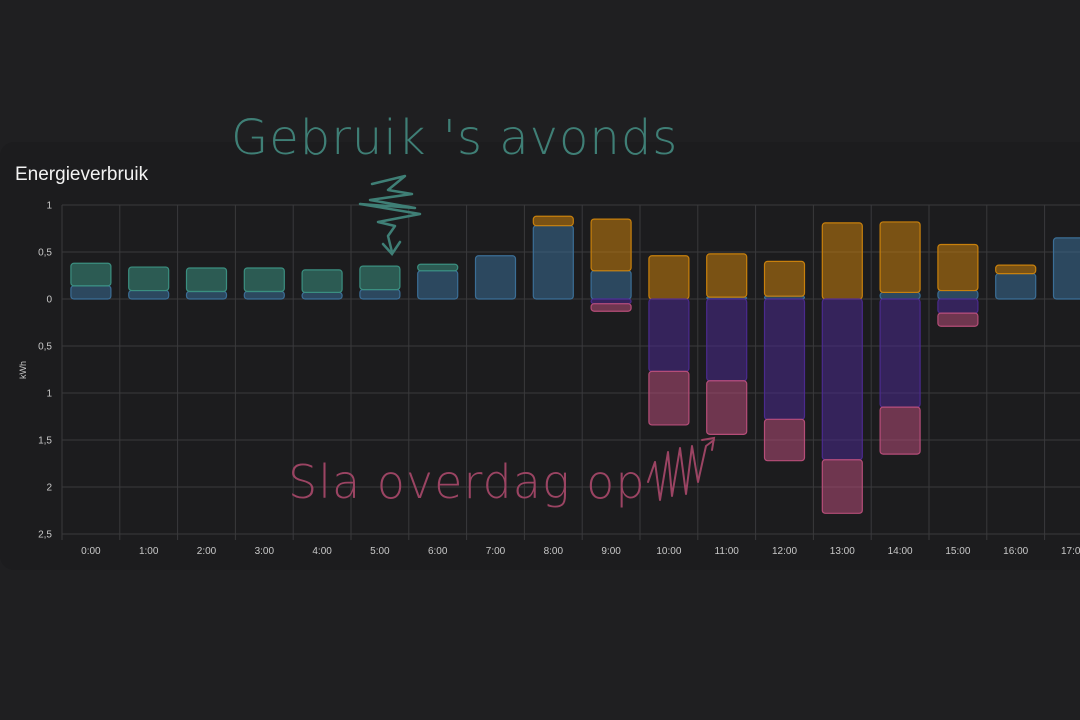 The height and width of the screenshot is (720, 1080). Describe the element at coordinates (727, 551) in the screenshot. I see `x-tick-label: 11:00` at that location.